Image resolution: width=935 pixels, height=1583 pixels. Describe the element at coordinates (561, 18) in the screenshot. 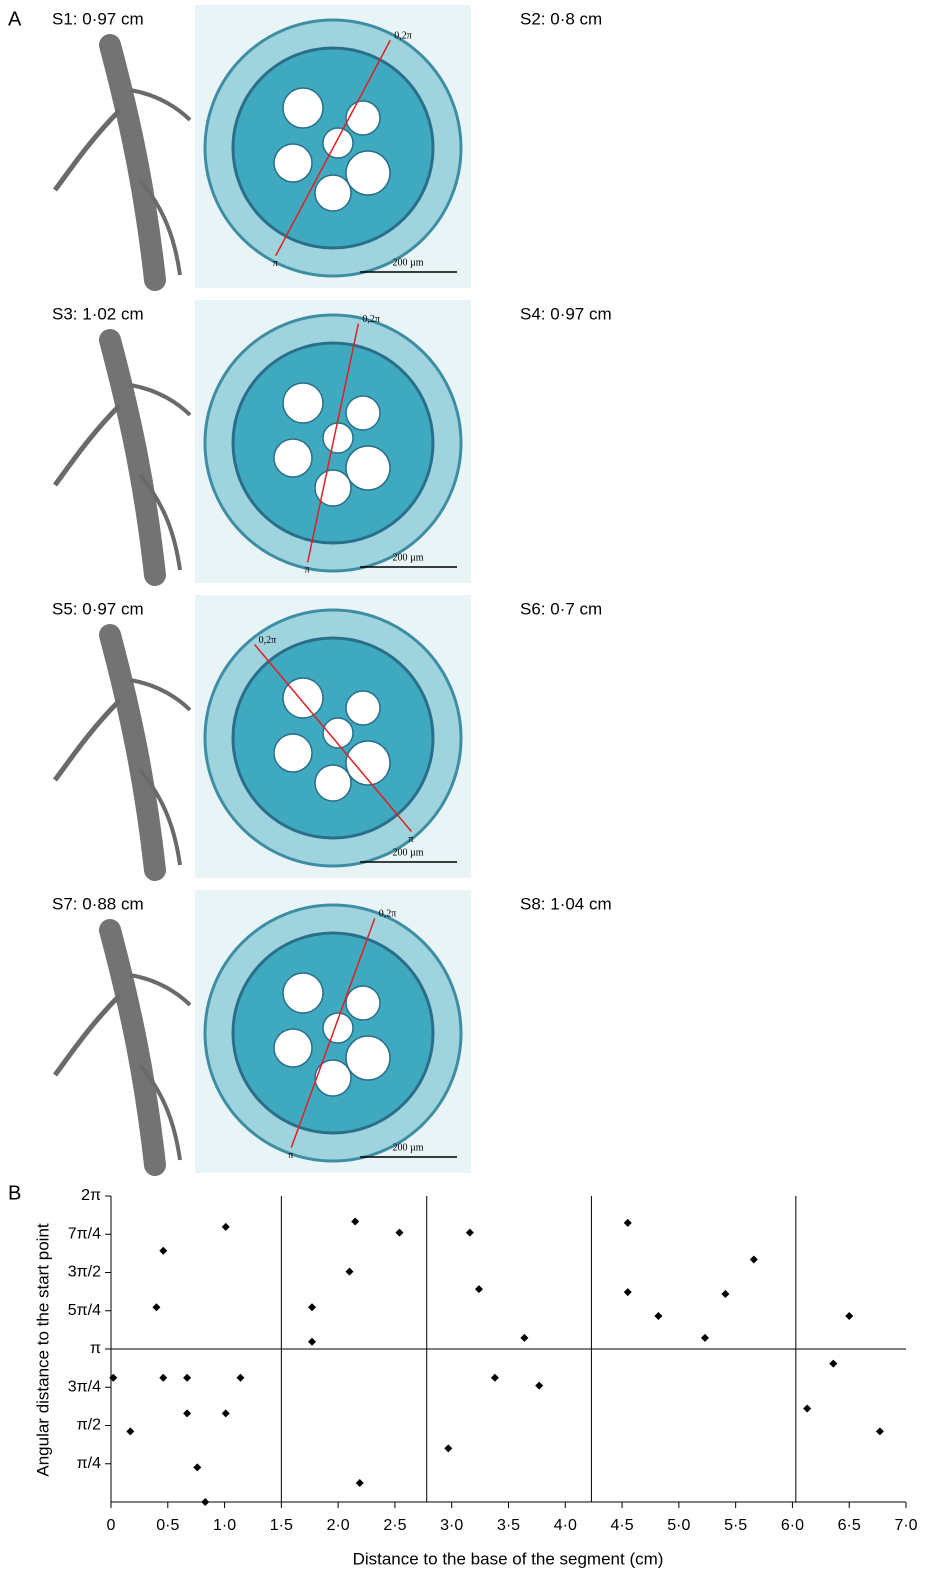

I see `sample-label: S2: 0·8 cm` at that location.